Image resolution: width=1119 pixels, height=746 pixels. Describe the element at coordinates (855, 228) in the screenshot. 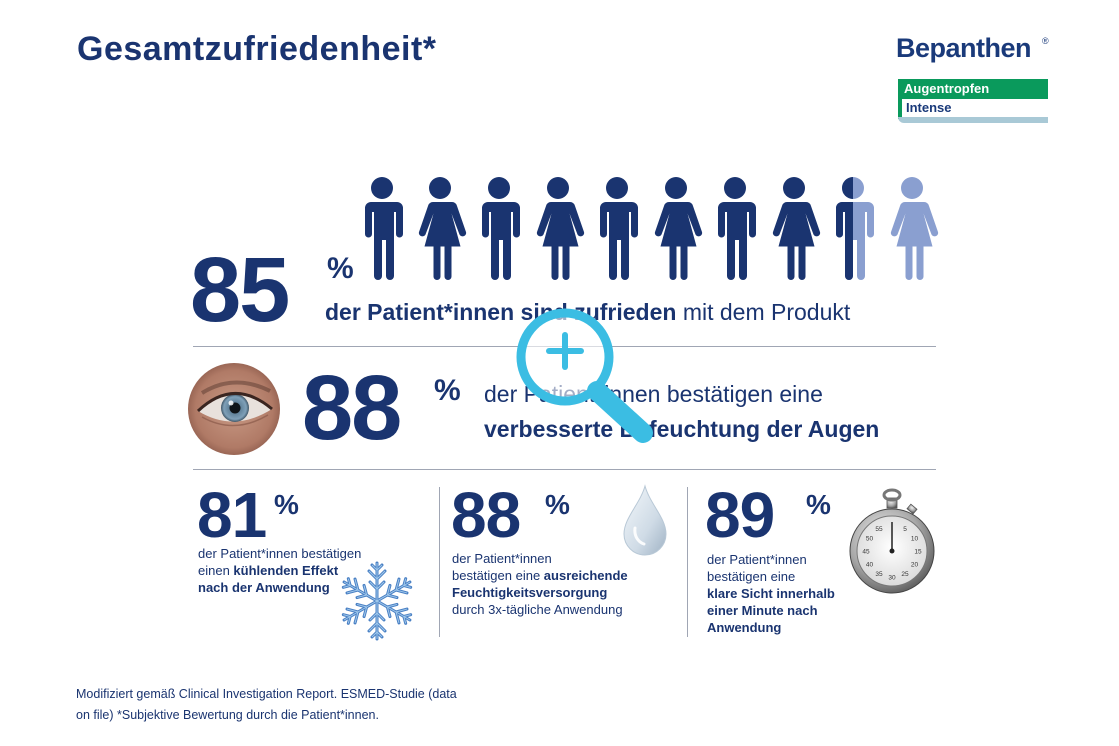

I see `person-9-half` at that location.